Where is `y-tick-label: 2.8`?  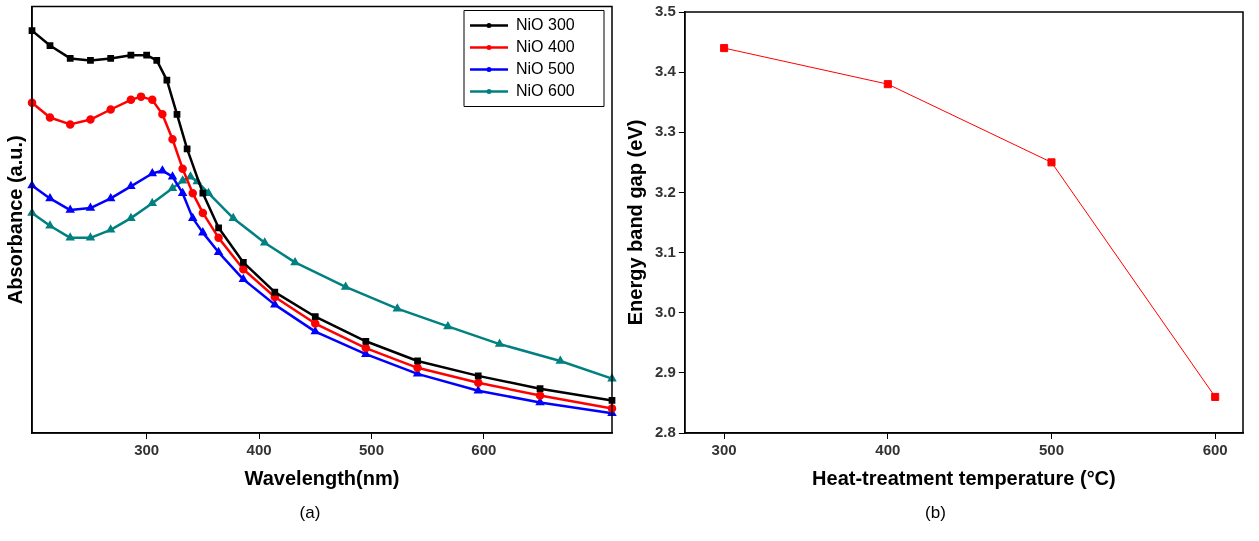
y-tick-label: 2.8 is located at coordinates (665, 432).